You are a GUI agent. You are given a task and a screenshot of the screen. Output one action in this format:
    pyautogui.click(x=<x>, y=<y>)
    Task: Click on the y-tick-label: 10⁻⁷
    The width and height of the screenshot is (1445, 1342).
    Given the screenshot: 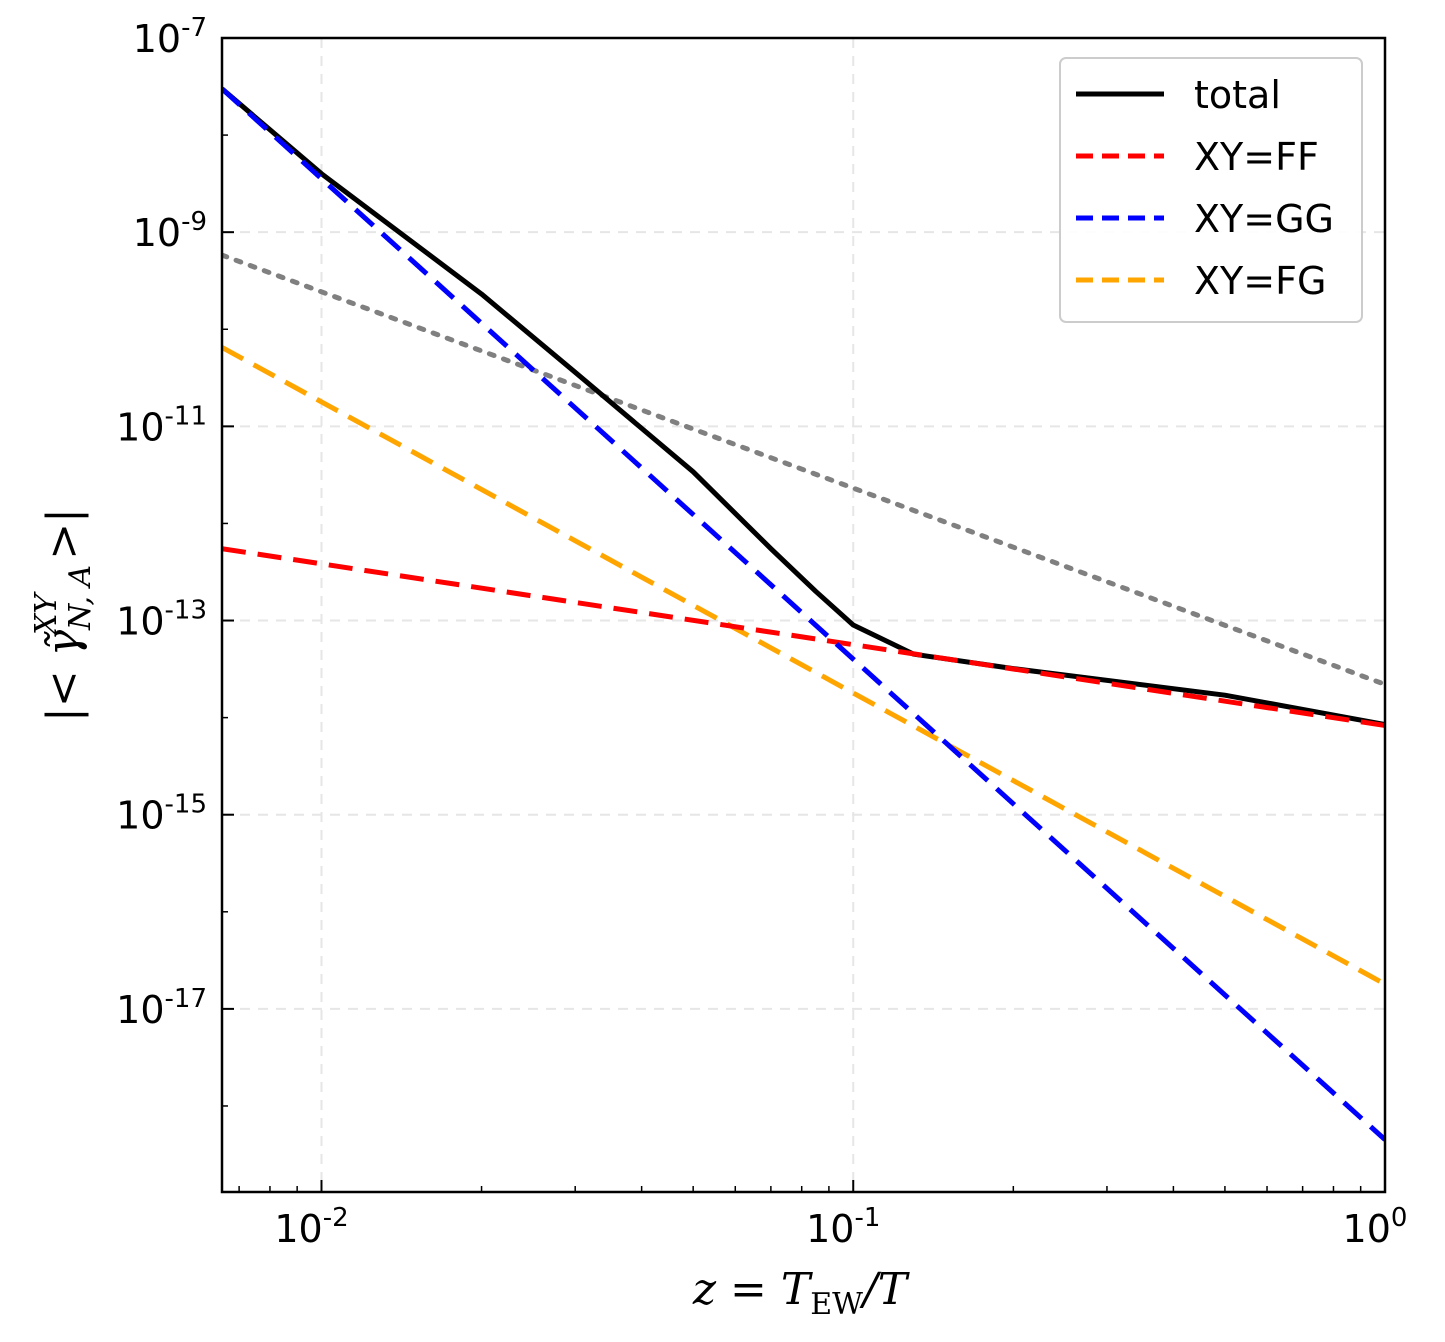 What is the action you would take?
    pyautogui.click(x=170, y=37)
    